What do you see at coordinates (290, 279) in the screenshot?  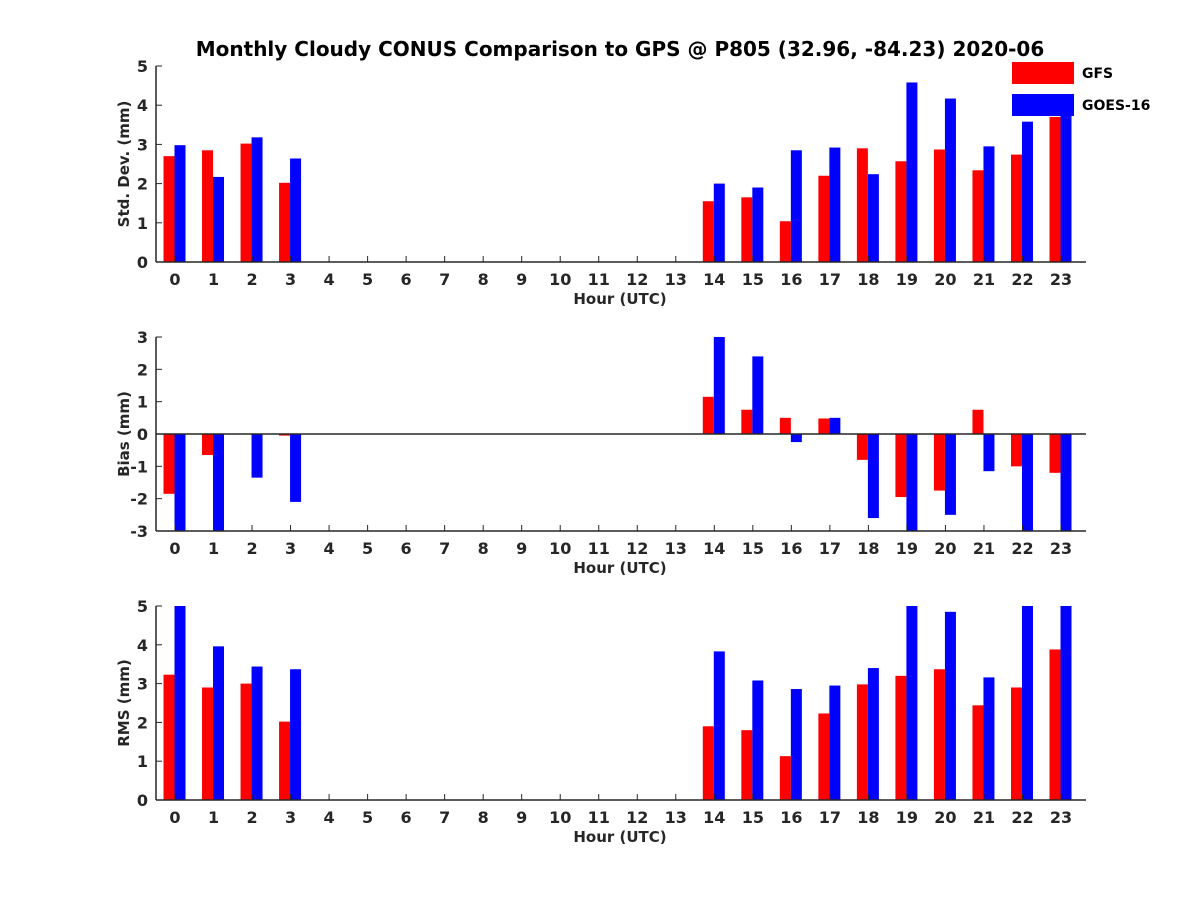 I see `x-tick-label: 3` at bounding box center [290, 279].